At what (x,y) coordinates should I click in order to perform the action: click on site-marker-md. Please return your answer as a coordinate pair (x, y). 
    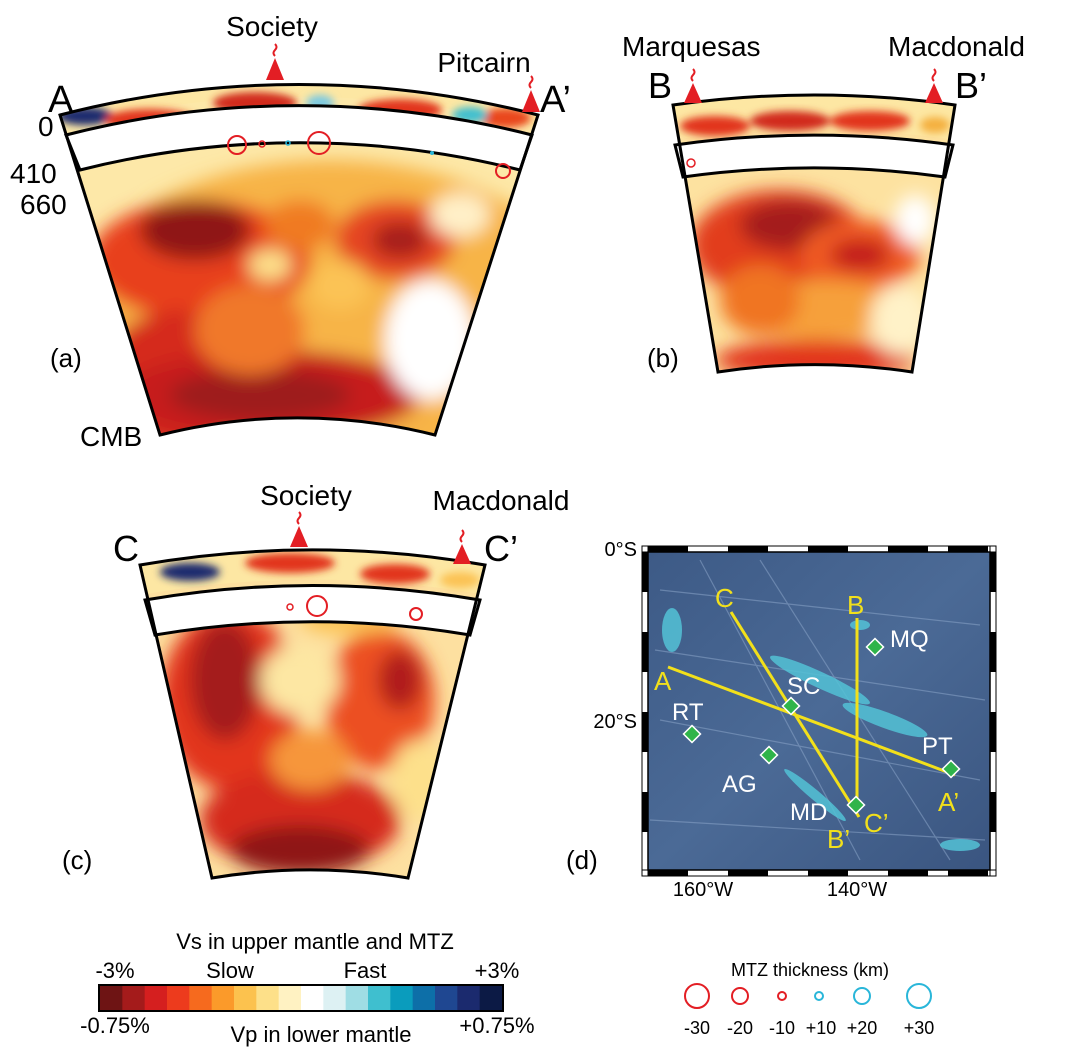
    Looking at the image, I should click on (856, 805).